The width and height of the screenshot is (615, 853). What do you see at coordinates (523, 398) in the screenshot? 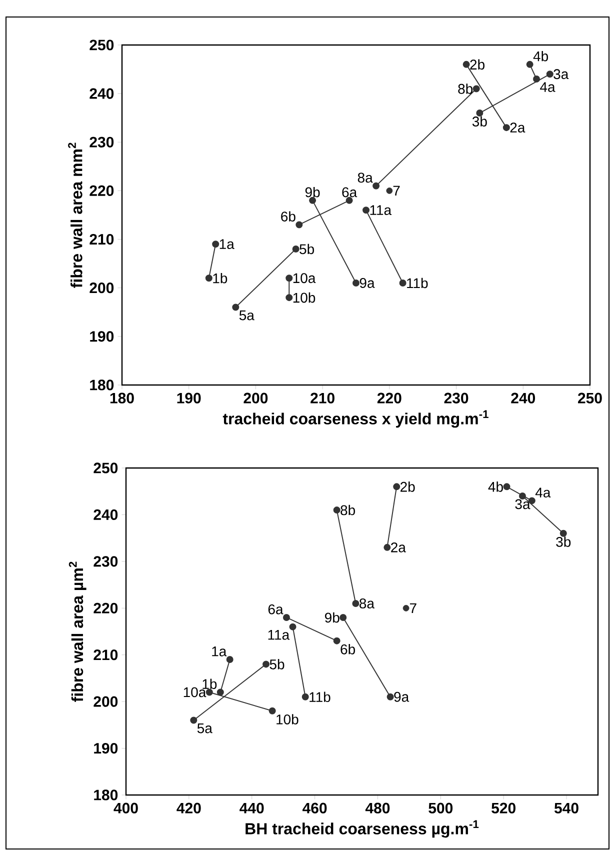
I see `x-tick-label: 240` at bounding box center [523, 398].